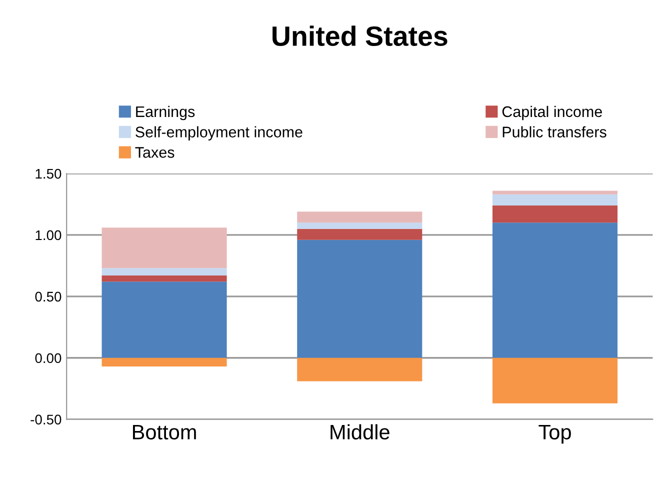 The image size is (666, 482). What do you see at coordinates (360, 432) in the screenshot?
I see `x-tick-label: Middle` at bounding box center [360, 432].